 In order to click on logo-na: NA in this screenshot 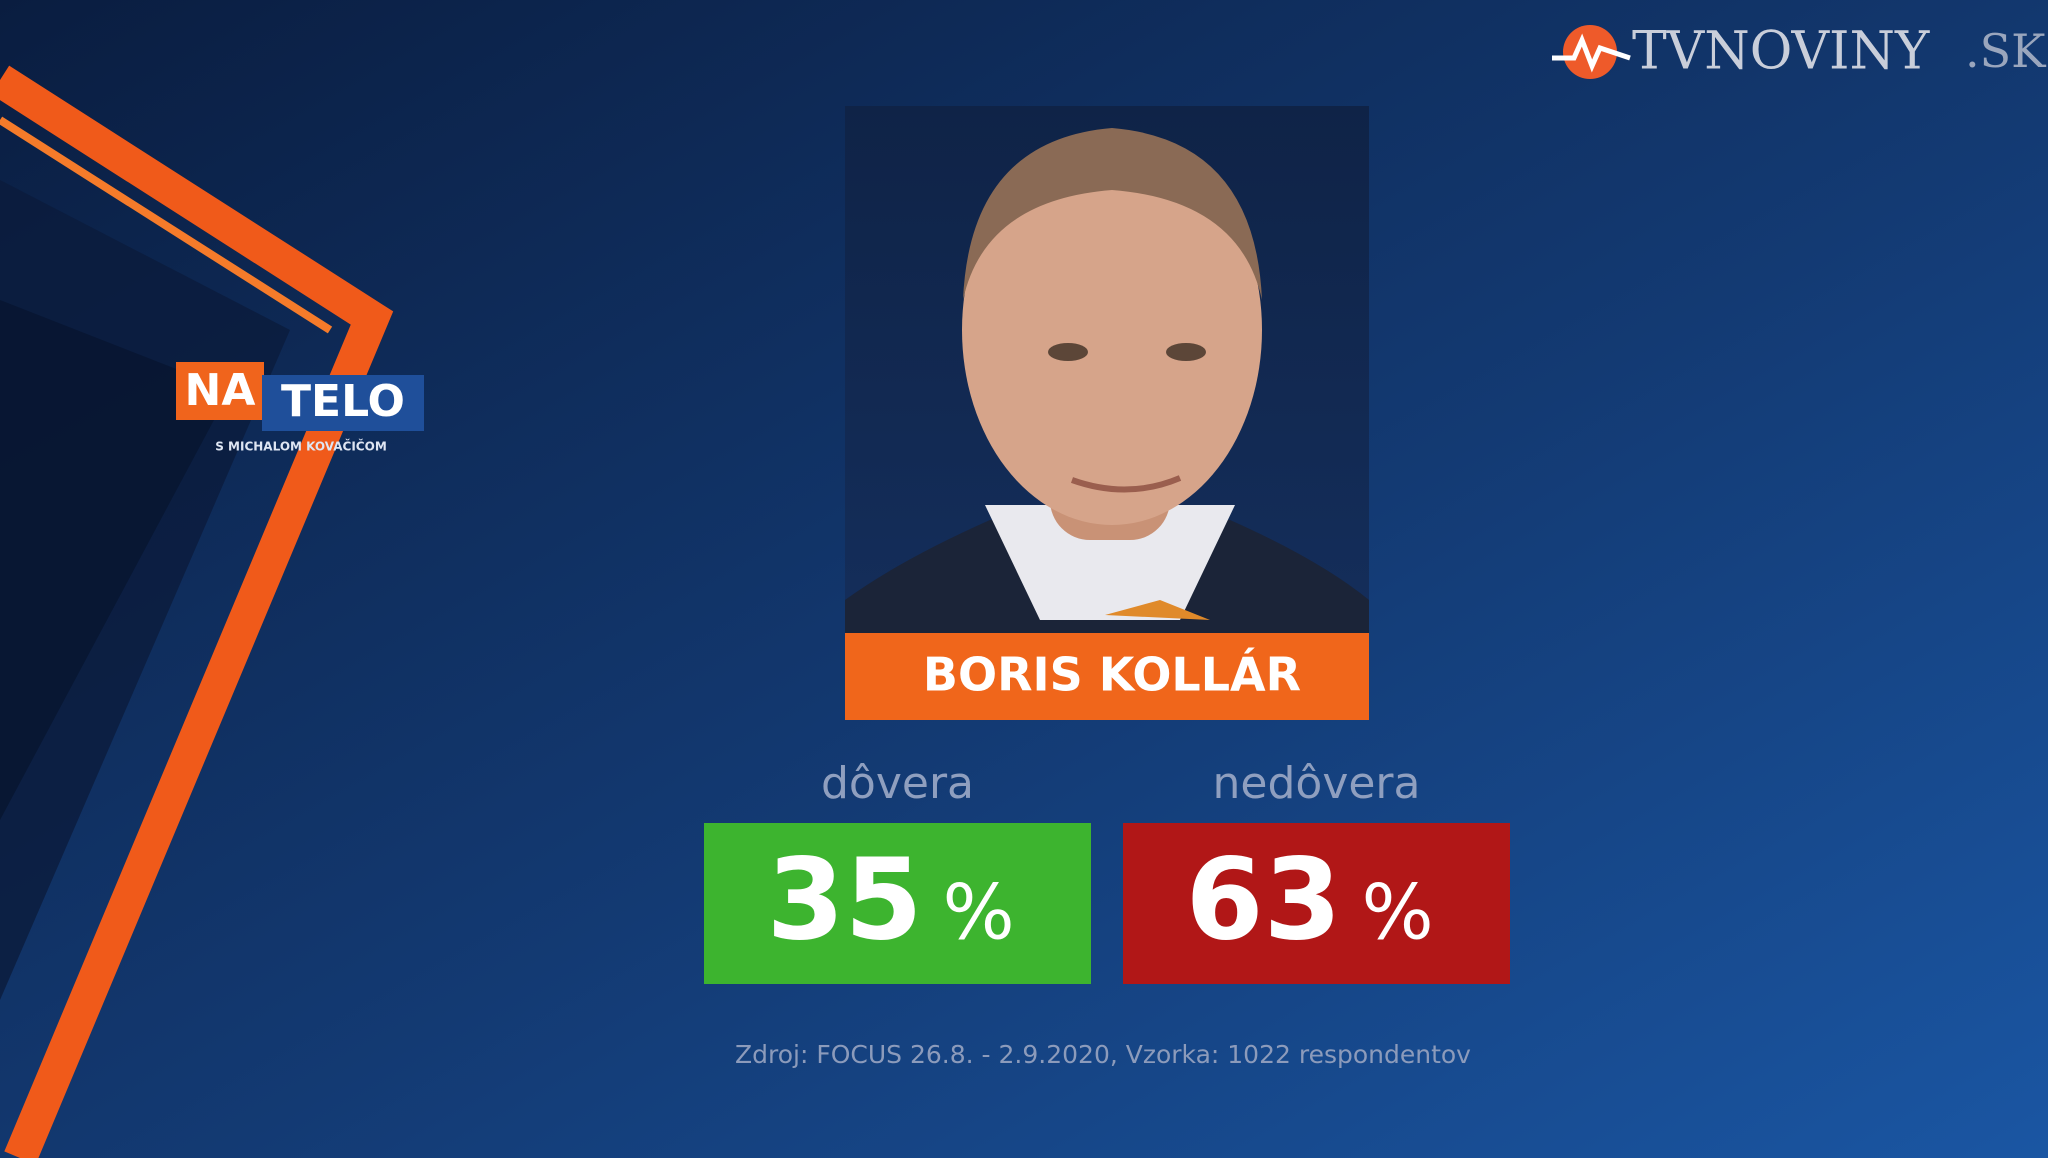, I will do `click(220, 390)`.